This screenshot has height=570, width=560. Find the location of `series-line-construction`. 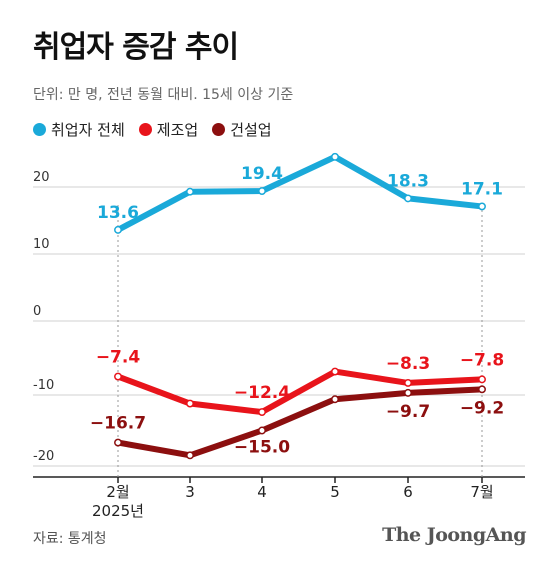

series-line-construction is located at coordinates (300, 422).